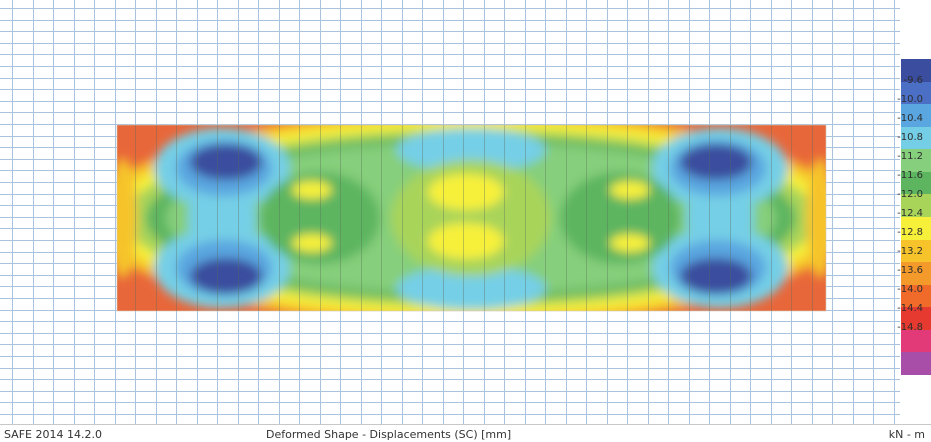  Describe the element at coordinates (910, 137) in the screenshot. I see `legend-label: -10.8` at that location.